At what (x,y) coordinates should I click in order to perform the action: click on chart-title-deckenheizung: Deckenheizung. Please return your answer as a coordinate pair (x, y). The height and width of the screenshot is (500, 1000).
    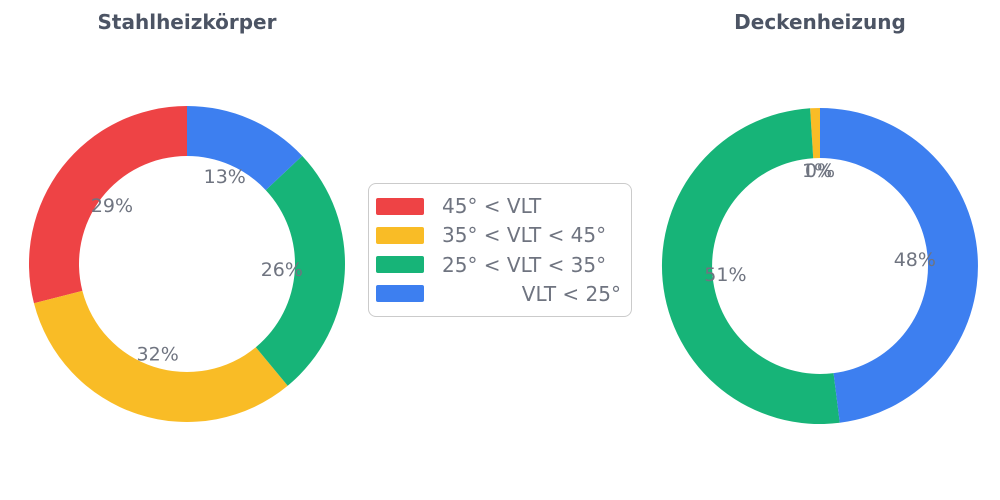
    Looking at the image, I should click on (820, 22).